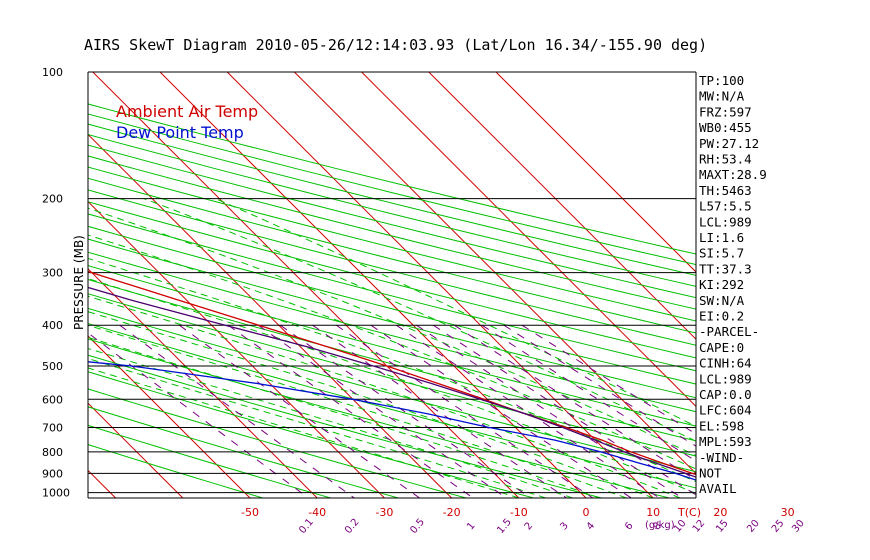  What do you see at coordinates (722, 300) in the screenshot?
I see `stat-item: SW:N/A` at bounding box center [722, 300].